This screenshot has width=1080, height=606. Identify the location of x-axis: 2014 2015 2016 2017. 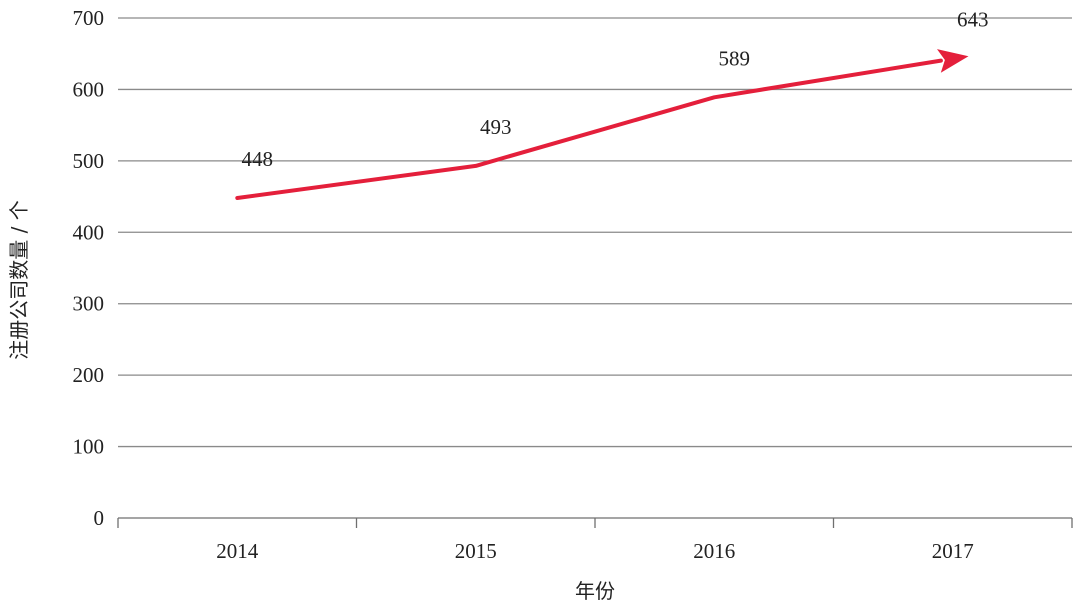
(595, 540).